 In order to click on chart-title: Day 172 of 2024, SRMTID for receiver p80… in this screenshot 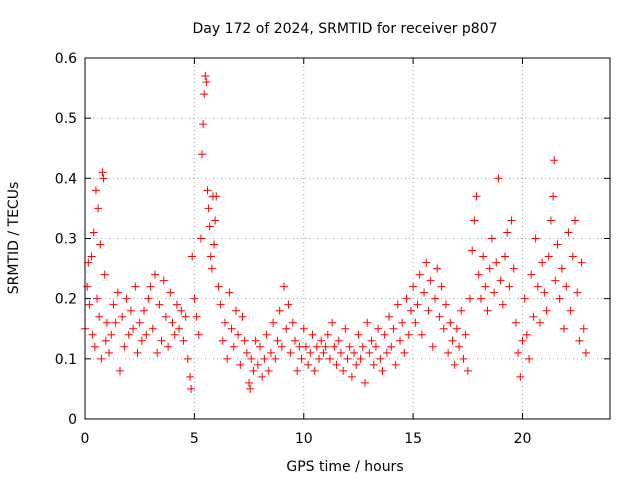, I will do `click(344, 29)`.